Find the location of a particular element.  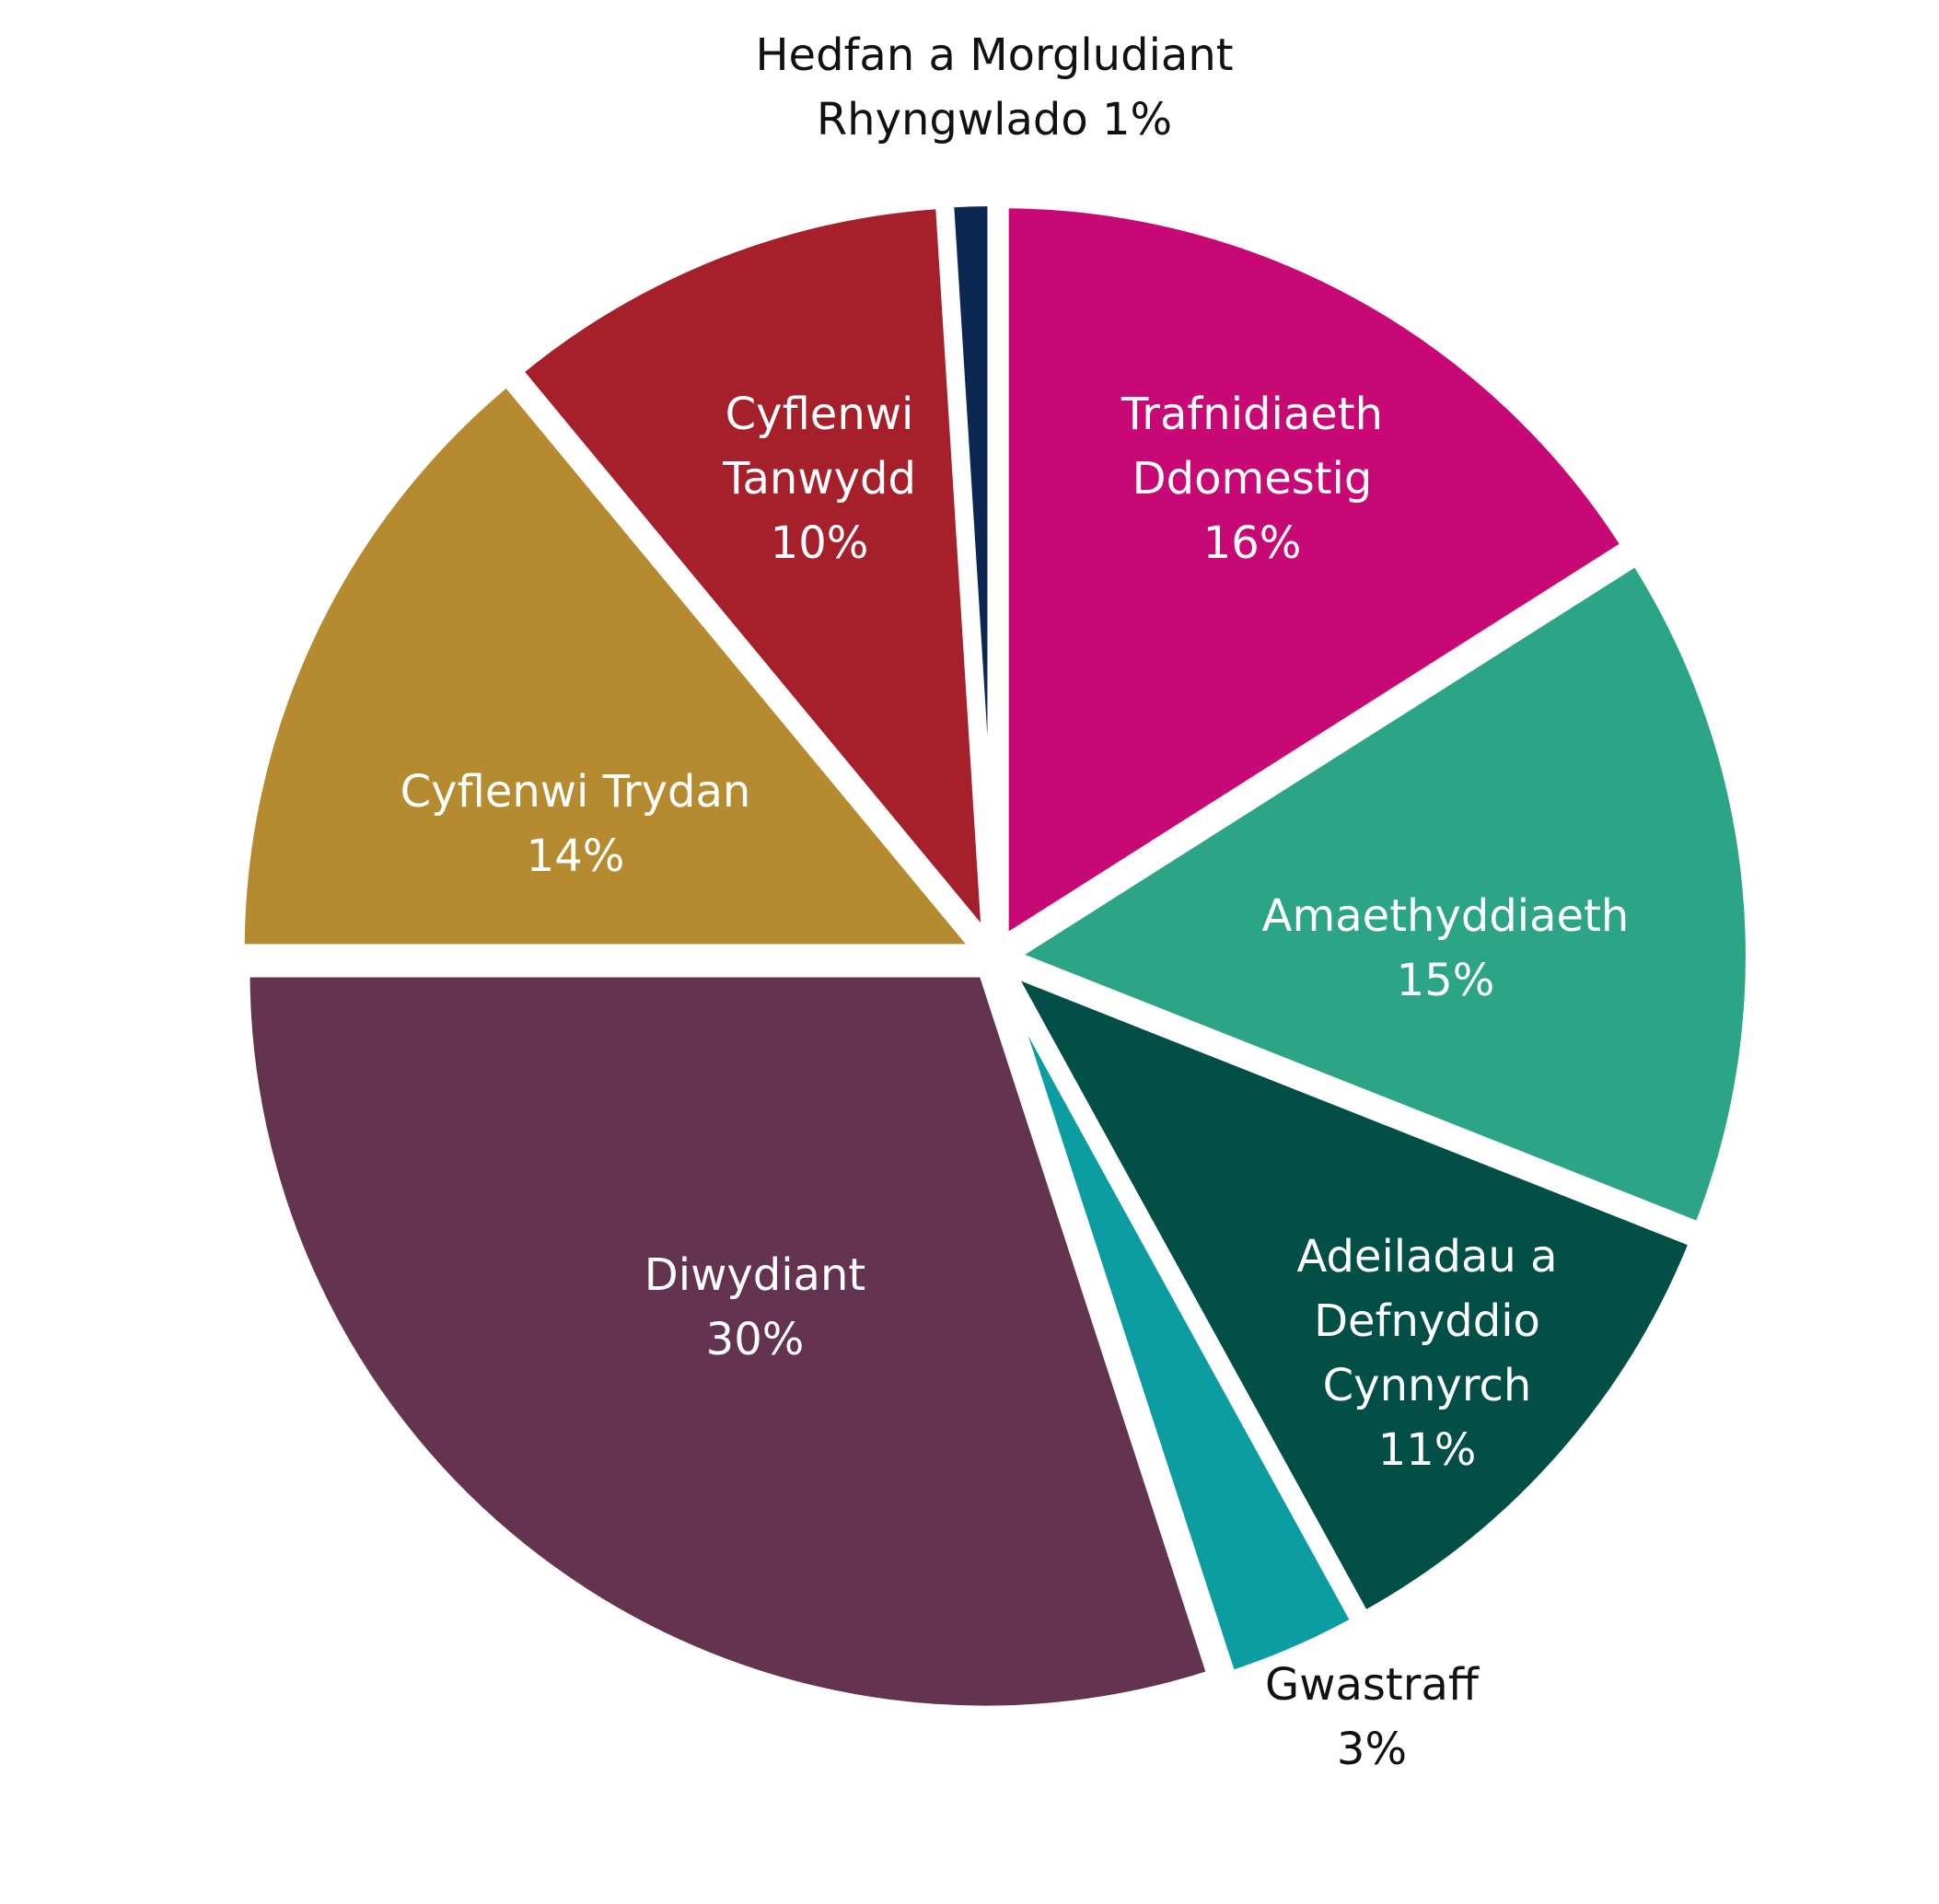

slice-label: Trafnidiaeth Ddomestig 16% is located at coordinates (1251, 479).